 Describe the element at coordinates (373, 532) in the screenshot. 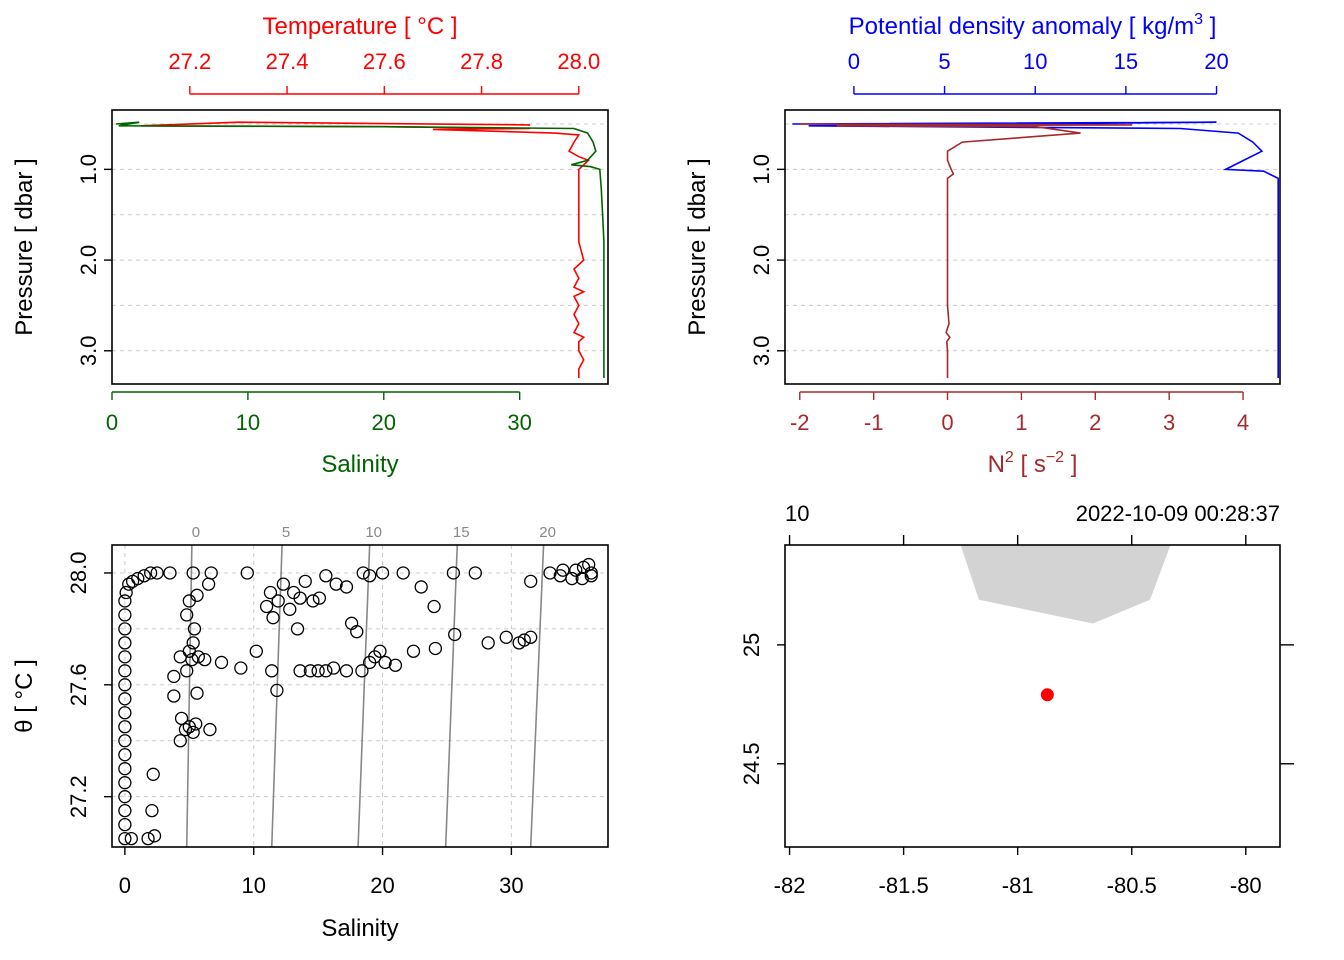

I see `isopycnal-label: 10` at that location.